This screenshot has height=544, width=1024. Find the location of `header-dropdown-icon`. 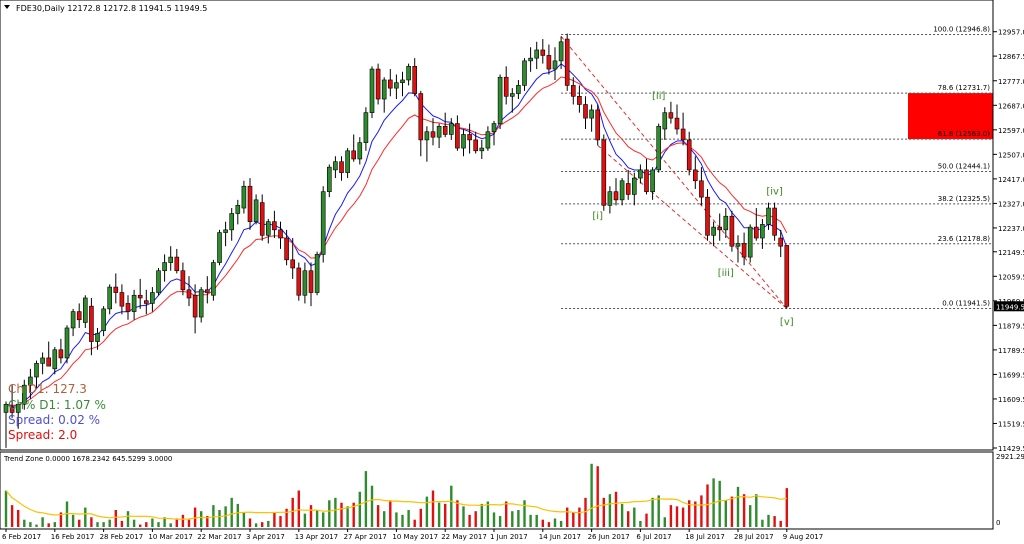

header-dropdown-icon is located at coordinates (7, 7).